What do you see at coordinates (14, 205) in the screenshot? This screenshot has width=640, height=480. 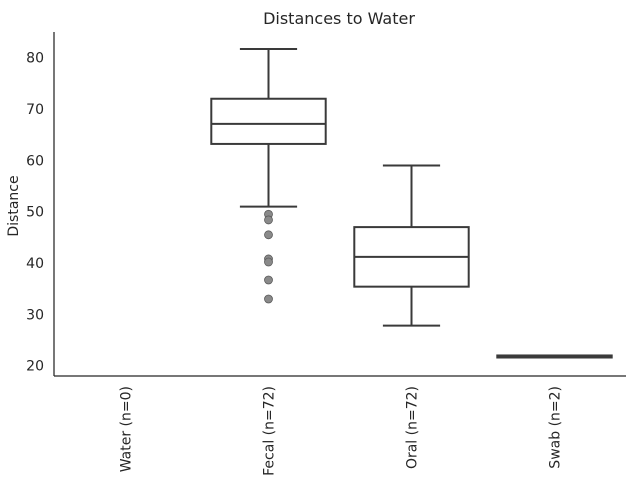 I see `y-axis-title: Distance` at bounding box center [14, 205].